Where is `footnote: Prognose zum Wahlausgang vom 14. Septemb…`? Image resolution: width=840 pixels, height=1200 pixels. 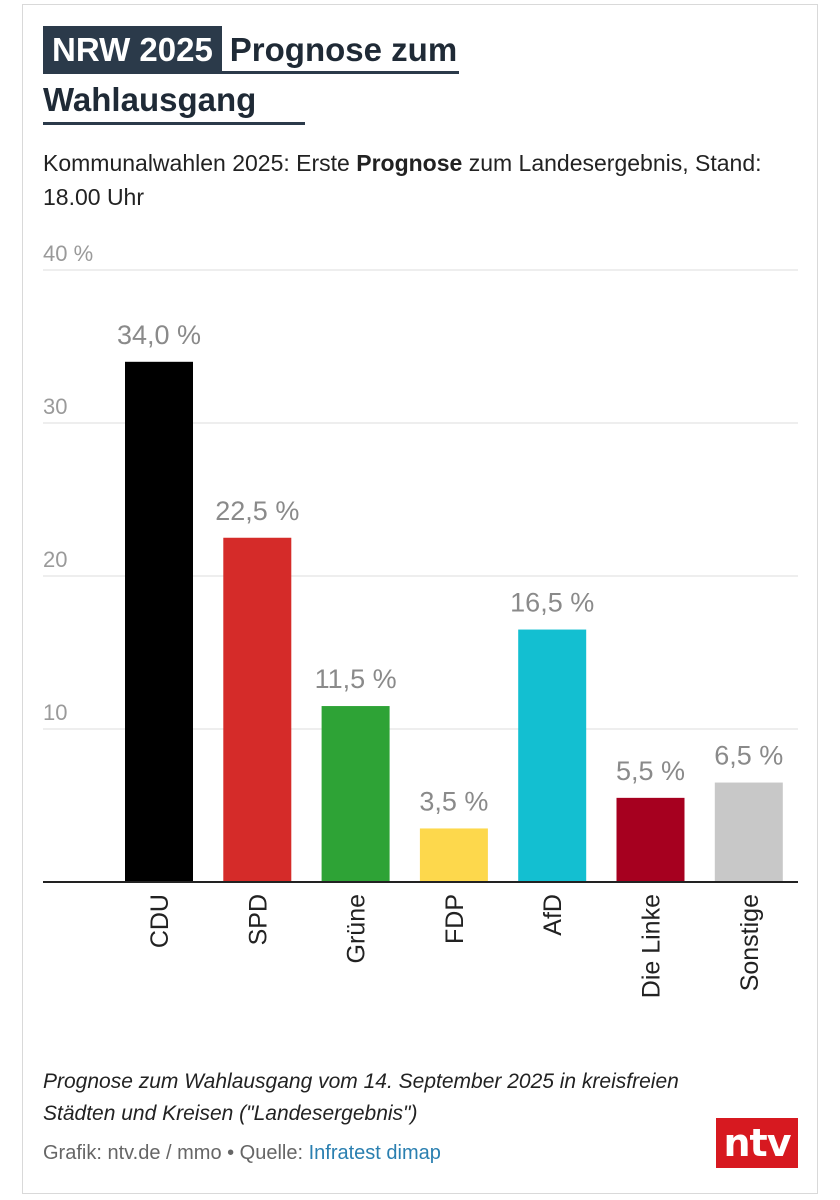
footnote: Prognose zum Wahlausgang vom 14. Septemb… is located at coordinates (361, 1097).